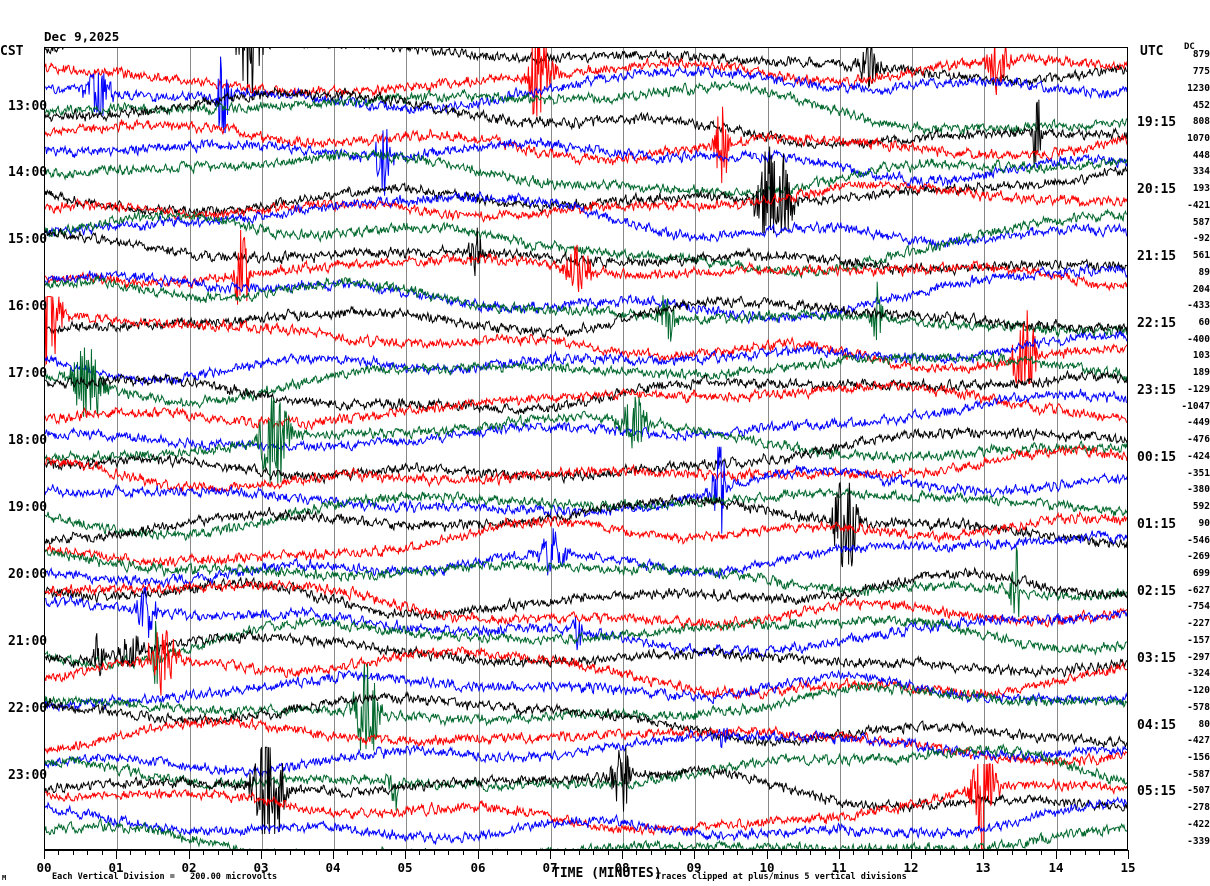  I want to click on dc-value: 452, so click(1201, 105).